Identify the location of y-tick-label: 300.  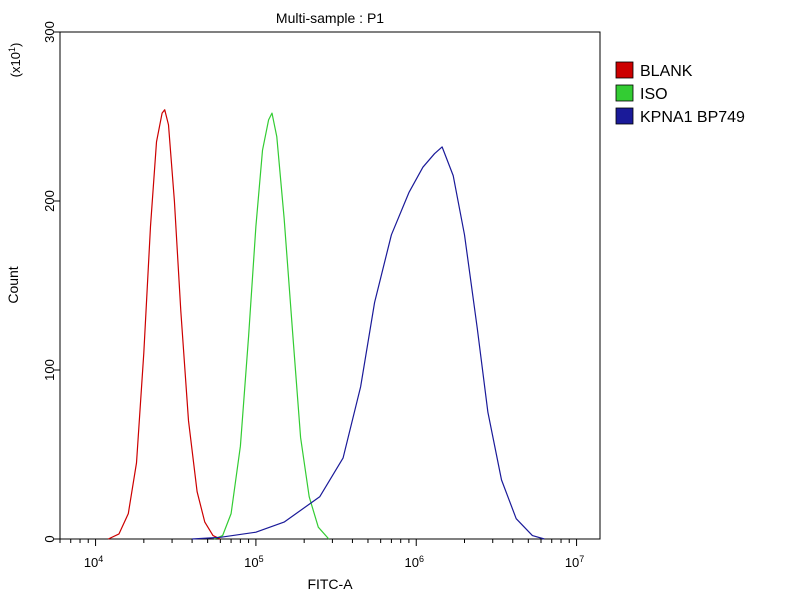
(49, 32).